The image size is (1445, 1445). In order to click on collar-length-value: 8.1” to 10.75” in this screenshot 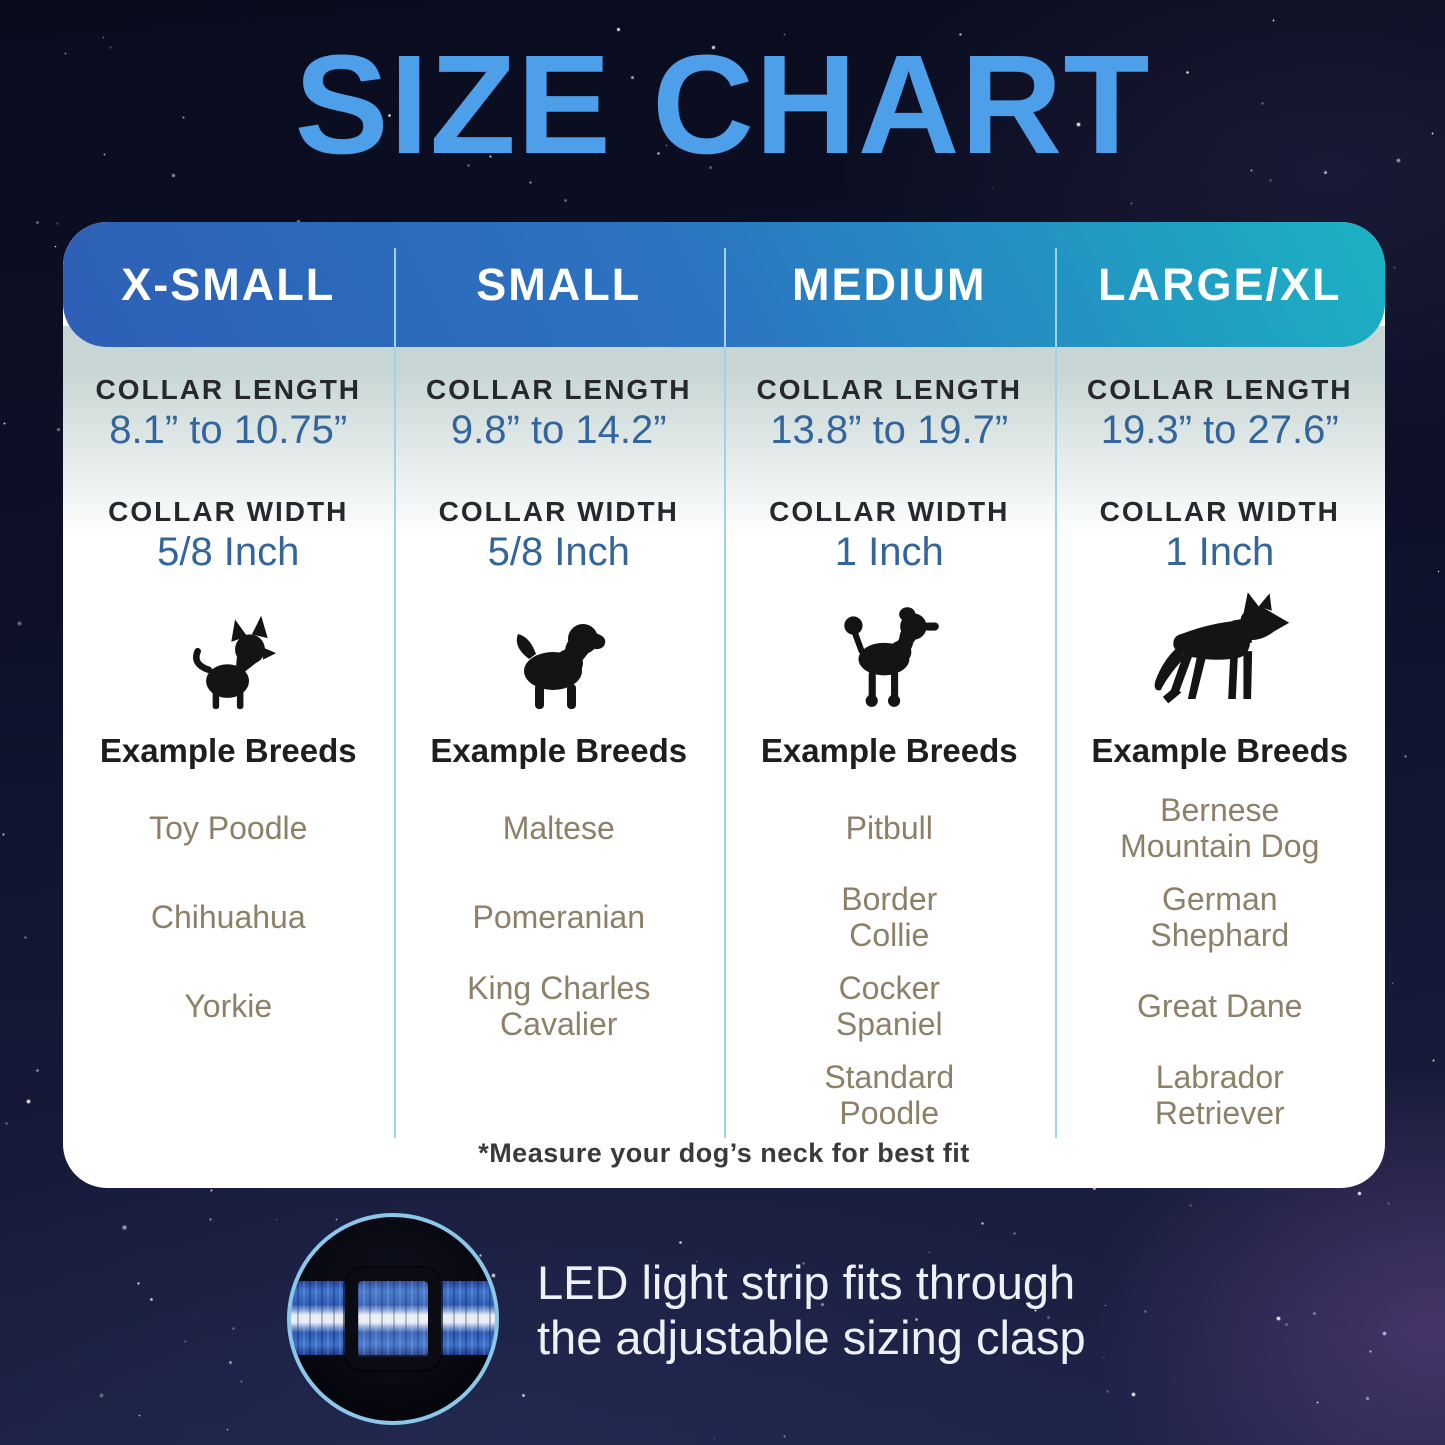, I will do `click(228, 430)`.